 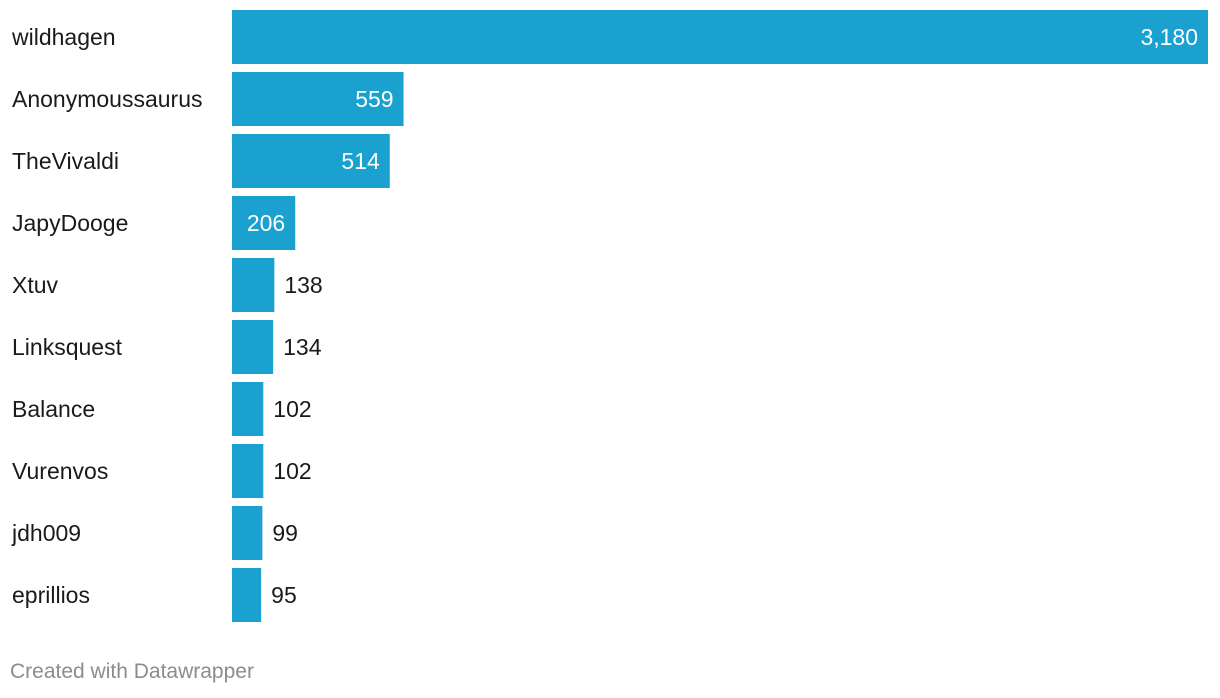 What do you see at coordinates (107, 99) in the screenshot?
I see `category-label: Anonymoussaurus` at bounding box center [107, 99].